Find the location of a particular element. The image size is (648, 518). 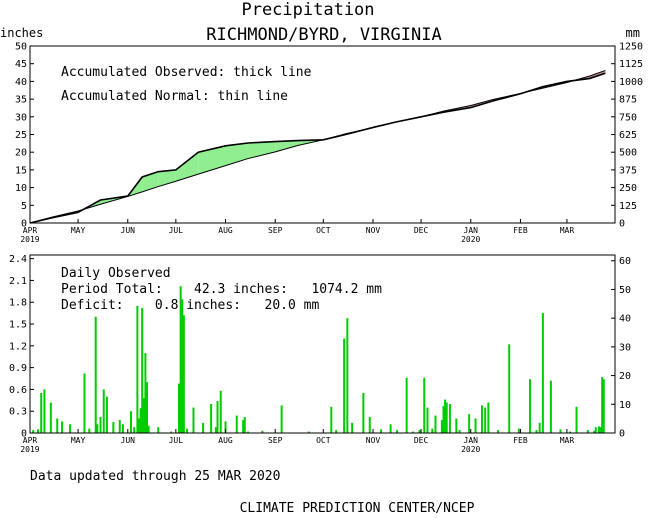

right-y-tick-label: 50 is located at coordinates (625, 290).